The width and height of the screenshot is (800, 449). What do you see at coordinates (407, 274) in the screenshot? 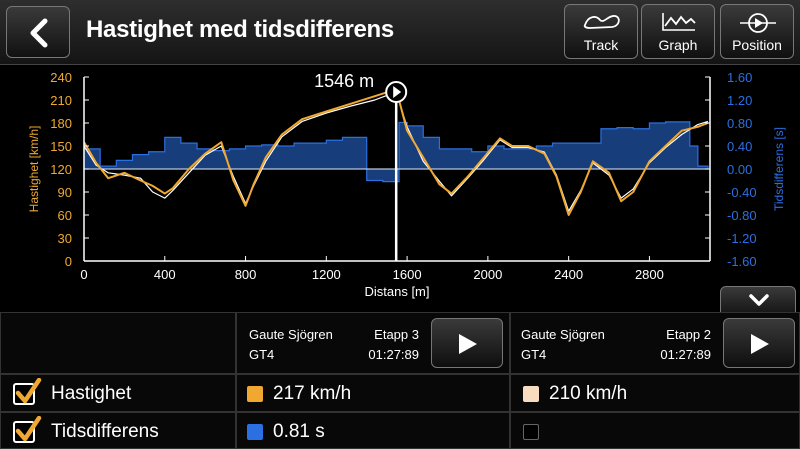
I see `x-tick-label: 1600` at bounding box center [407, 274].